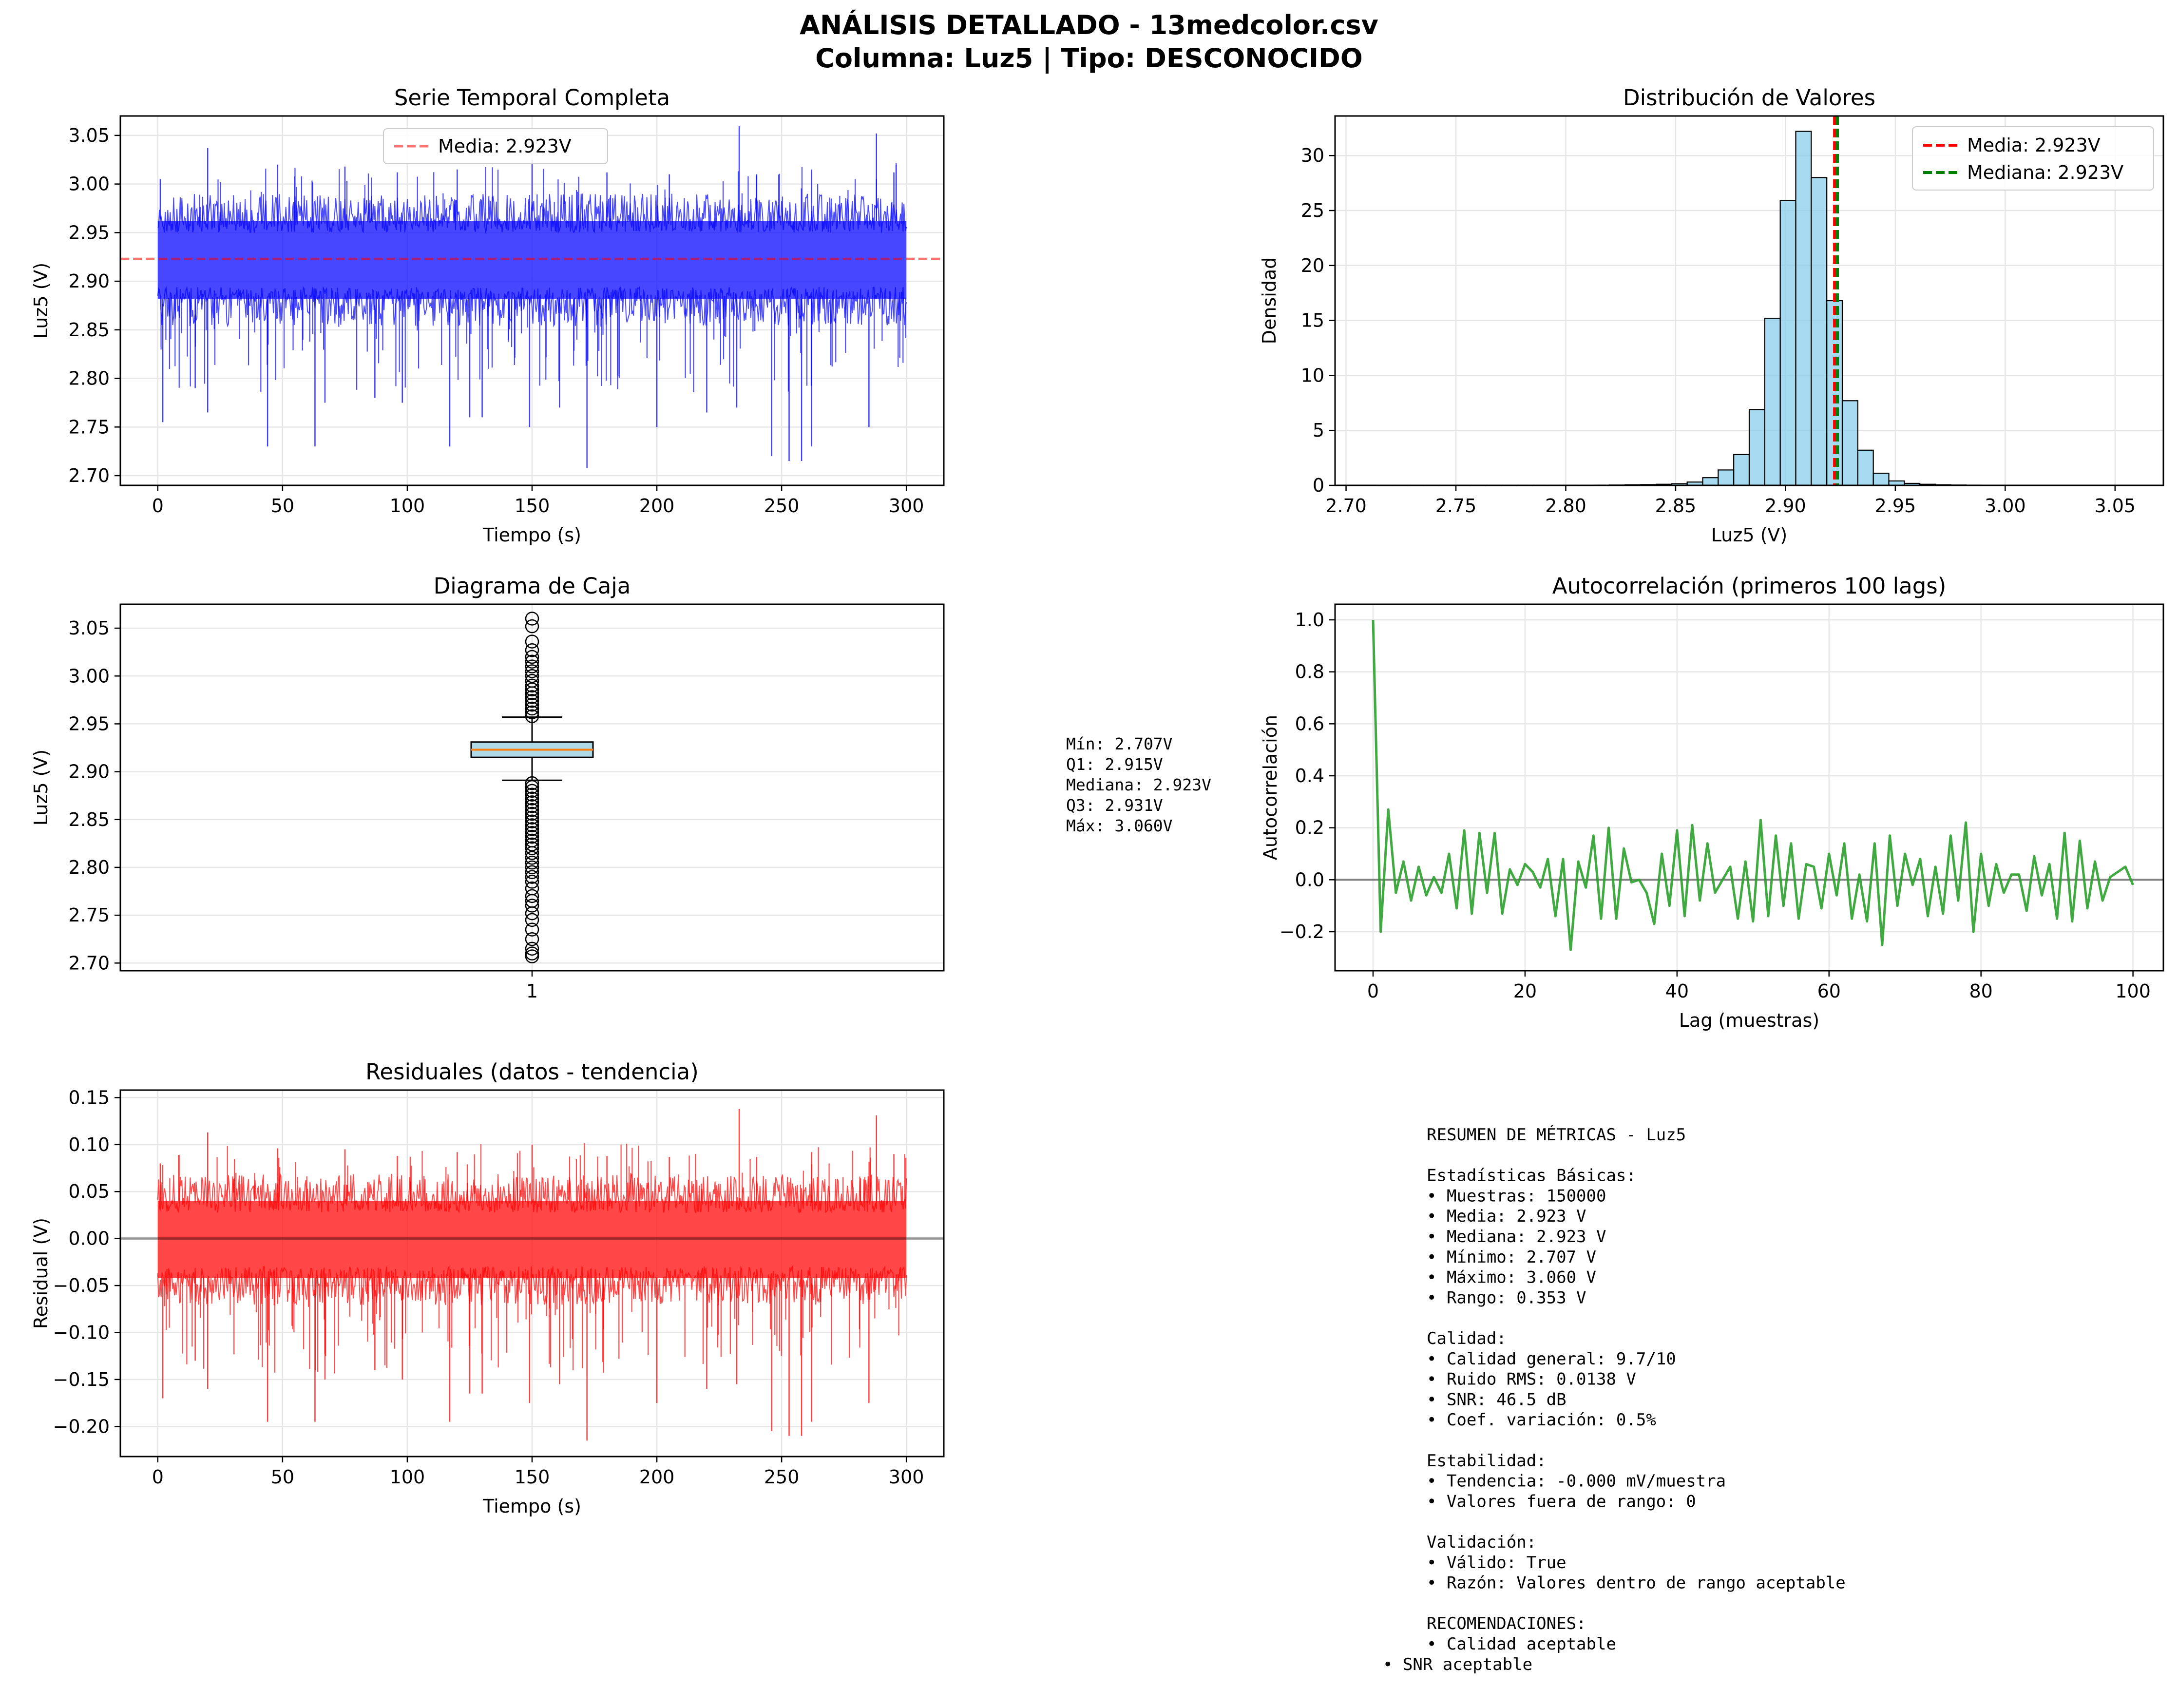  I want to click on y-tick-label: 3.00, so click(89, 676).